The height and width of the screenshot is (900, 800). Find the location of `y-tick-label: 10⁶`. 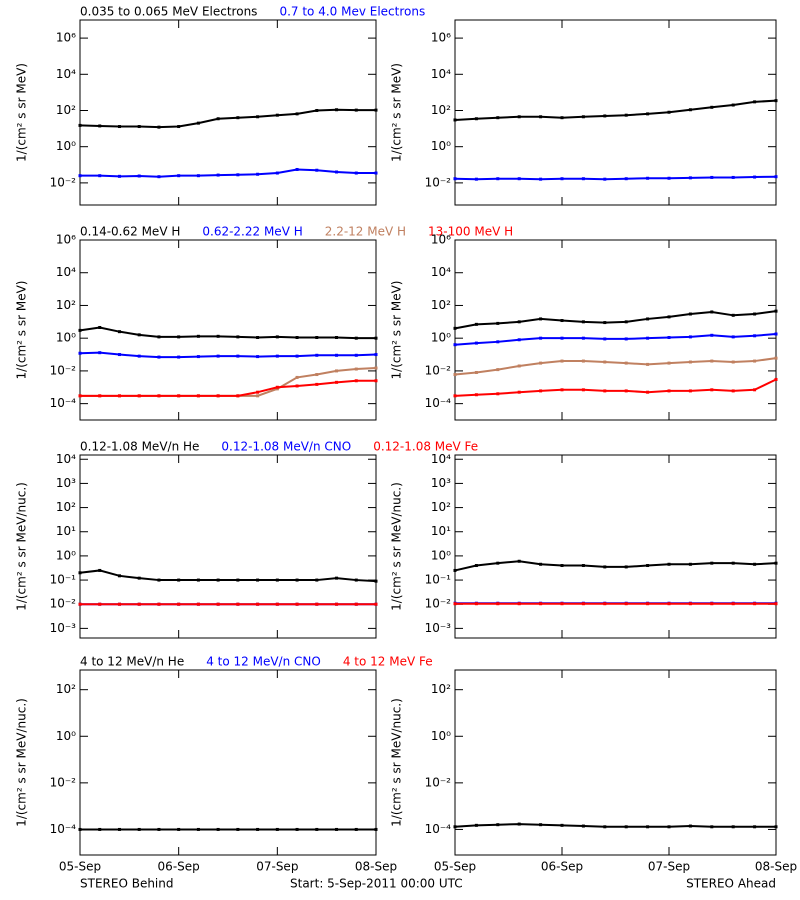

y-tick-label: 10⁶ is located at coordinates (66, 240).